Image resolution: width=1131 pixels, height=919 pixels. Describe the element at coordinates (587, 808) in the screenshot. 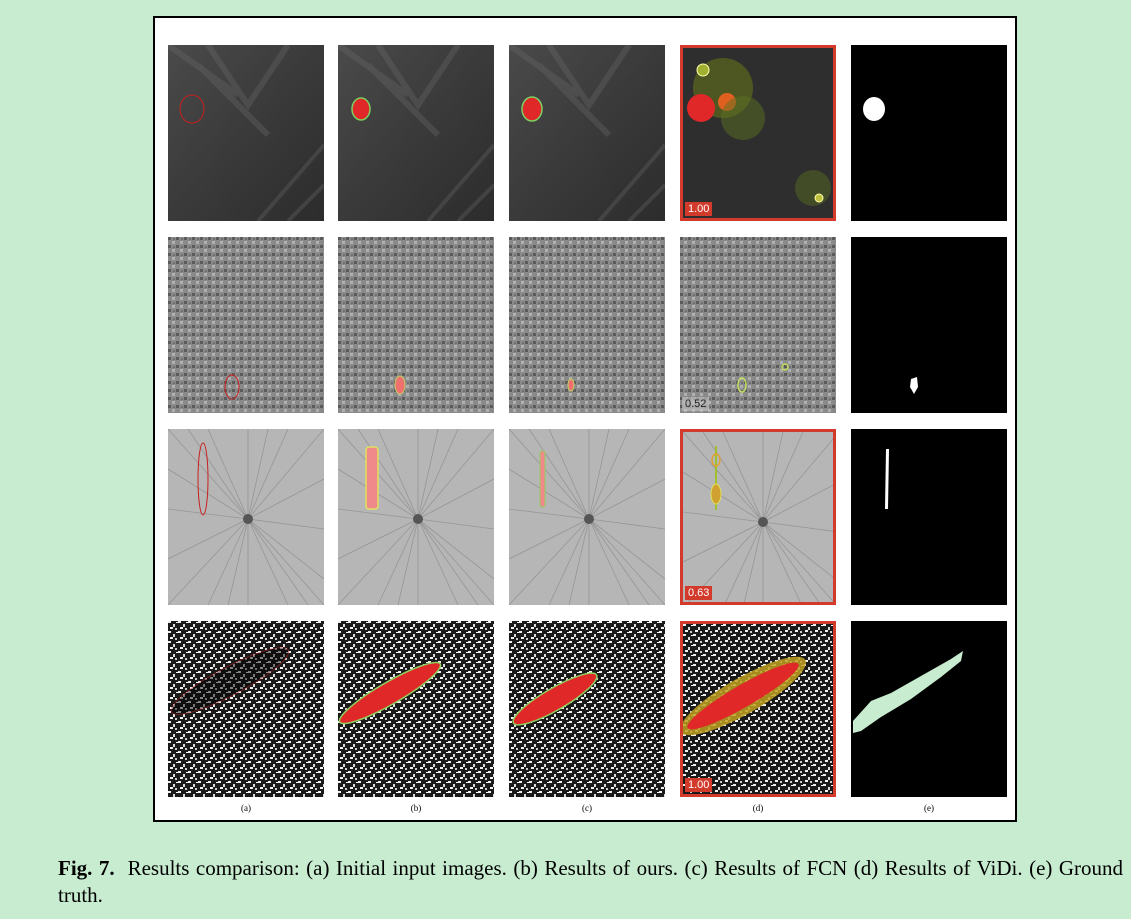

I see `column-label-c: (c)` at that location.